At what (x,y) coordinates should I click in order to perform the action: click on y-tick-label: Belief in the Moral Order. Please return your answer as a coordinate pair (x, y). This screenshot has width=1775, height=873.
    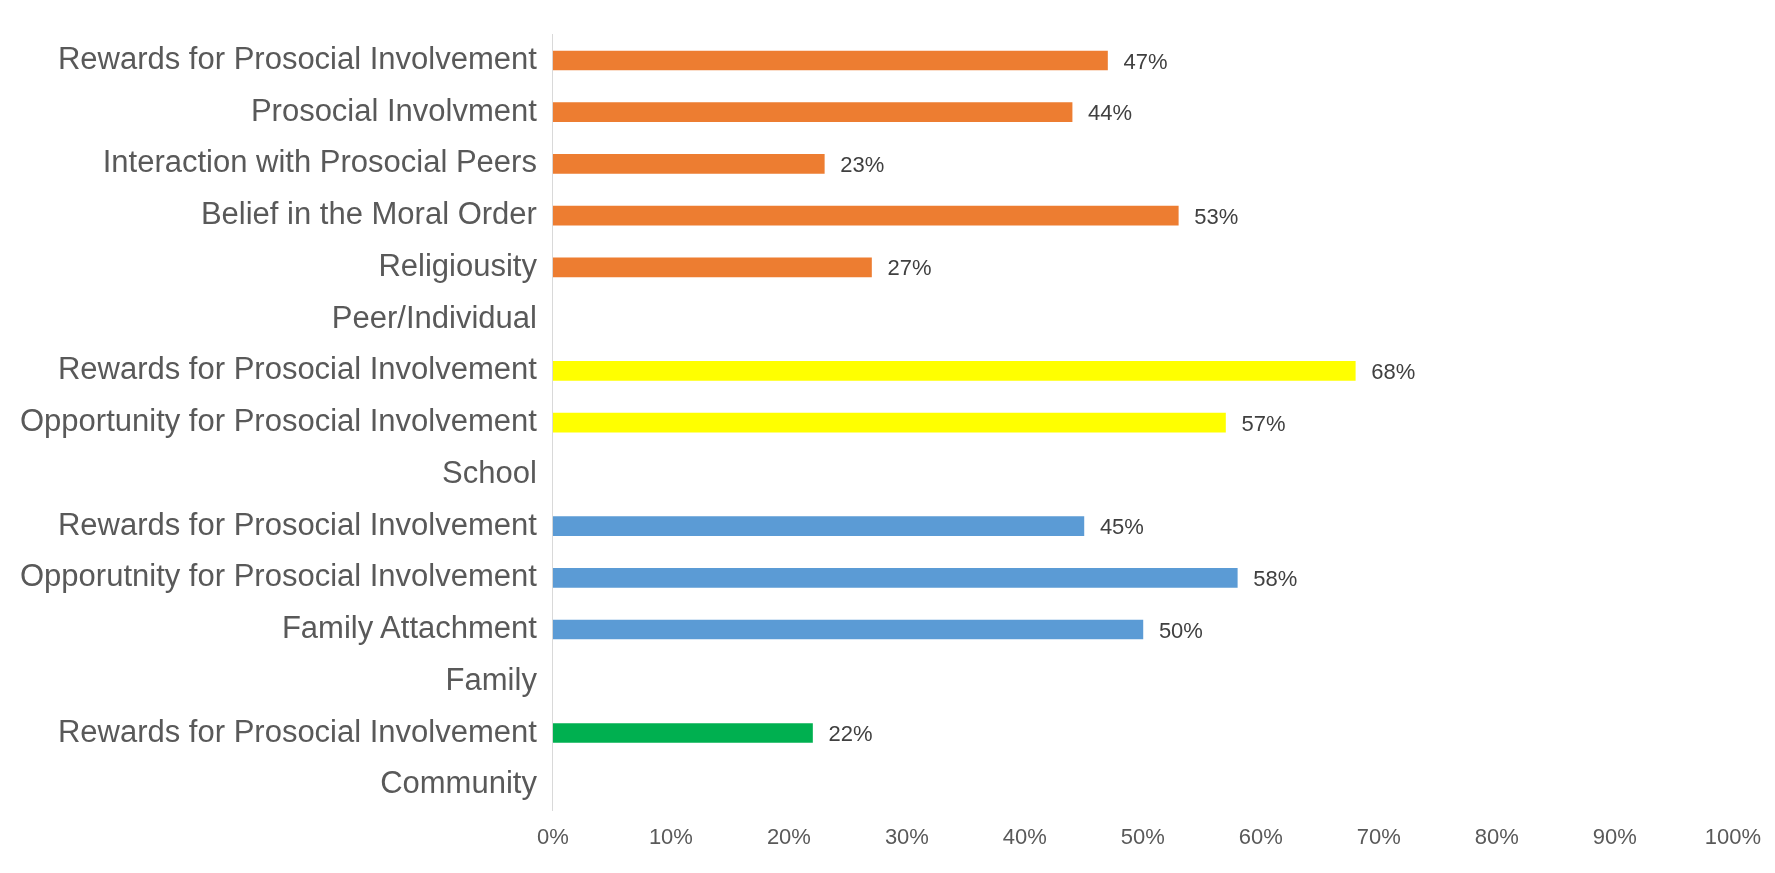
    Looking at the image, I should click on (368, 214).